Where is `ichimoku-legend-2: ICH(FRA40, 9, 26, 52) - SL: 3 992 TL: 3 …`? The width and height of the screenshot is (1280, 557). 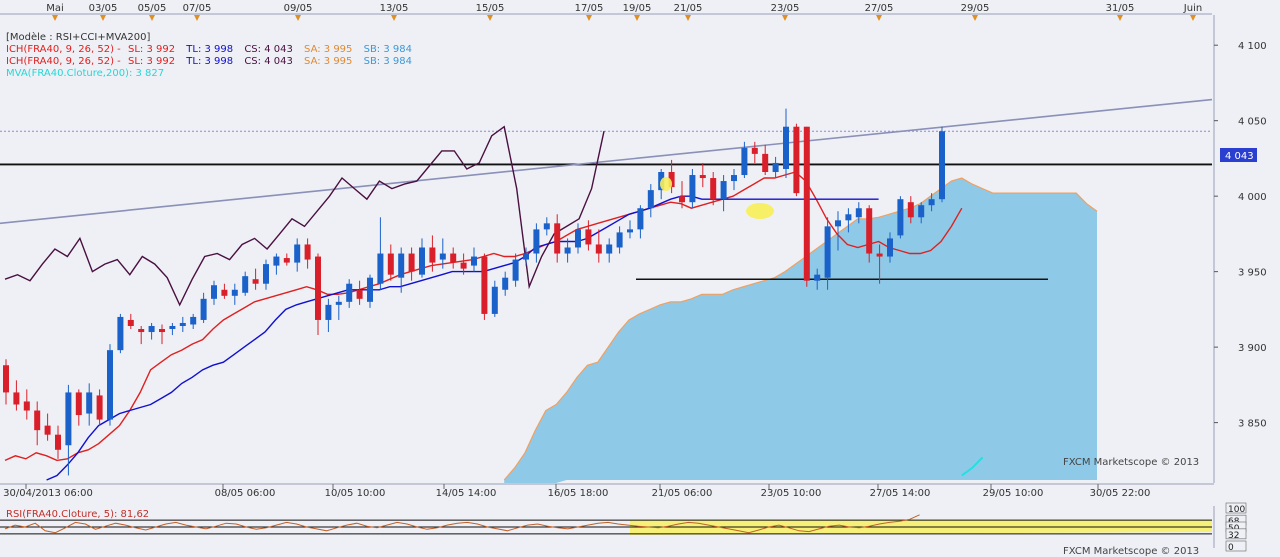 ichimoku-legend-2: ICH(FRA40, 9, 26, 52) - SL: 3 992 TL: 3 … is located at coordinates (209, 61).